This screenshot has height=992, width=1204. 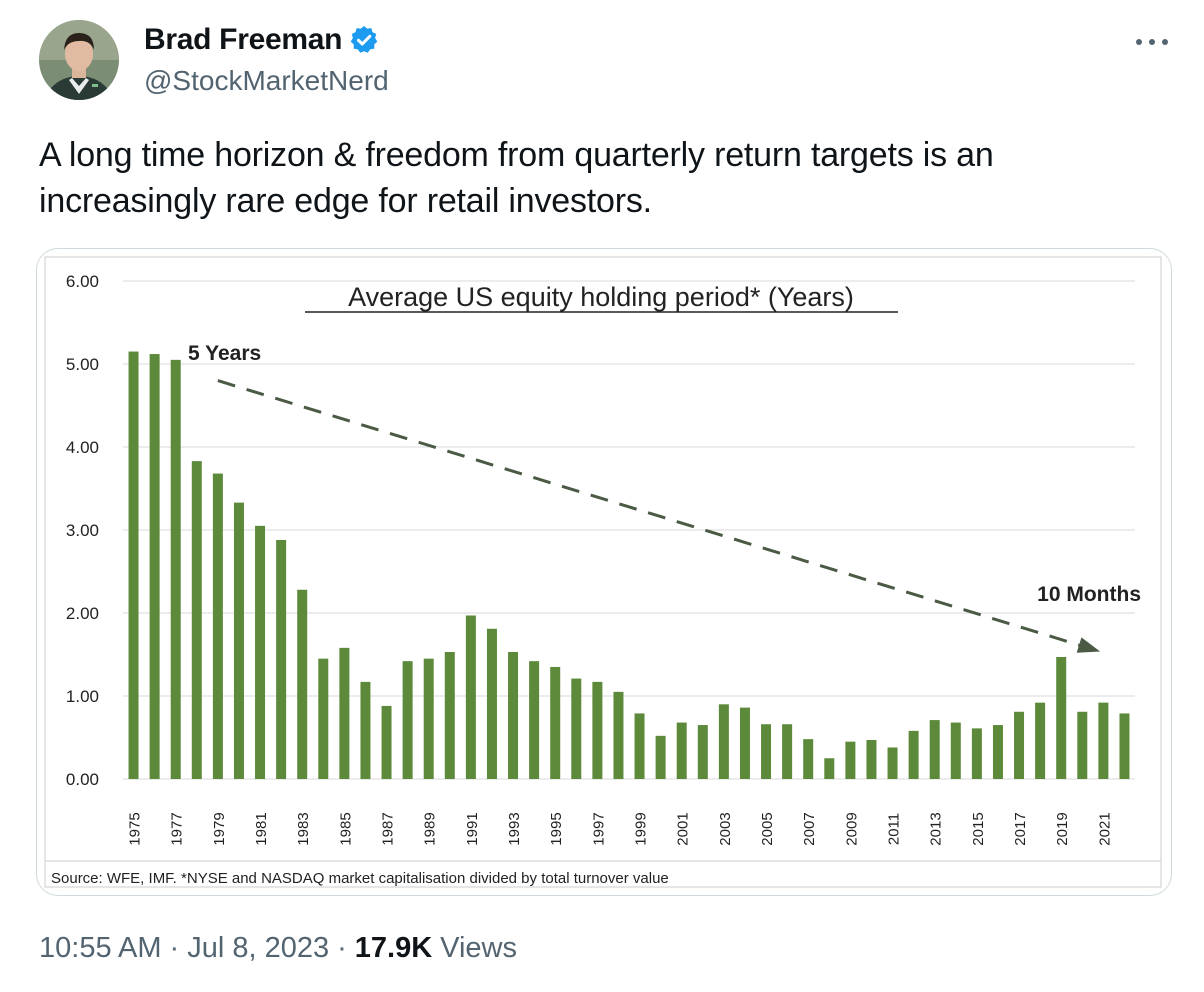 What do you see at coordinates (1152, 42) in the screenshot?
I see `more-horizontal-icon` at bounding box center [1152, 42].